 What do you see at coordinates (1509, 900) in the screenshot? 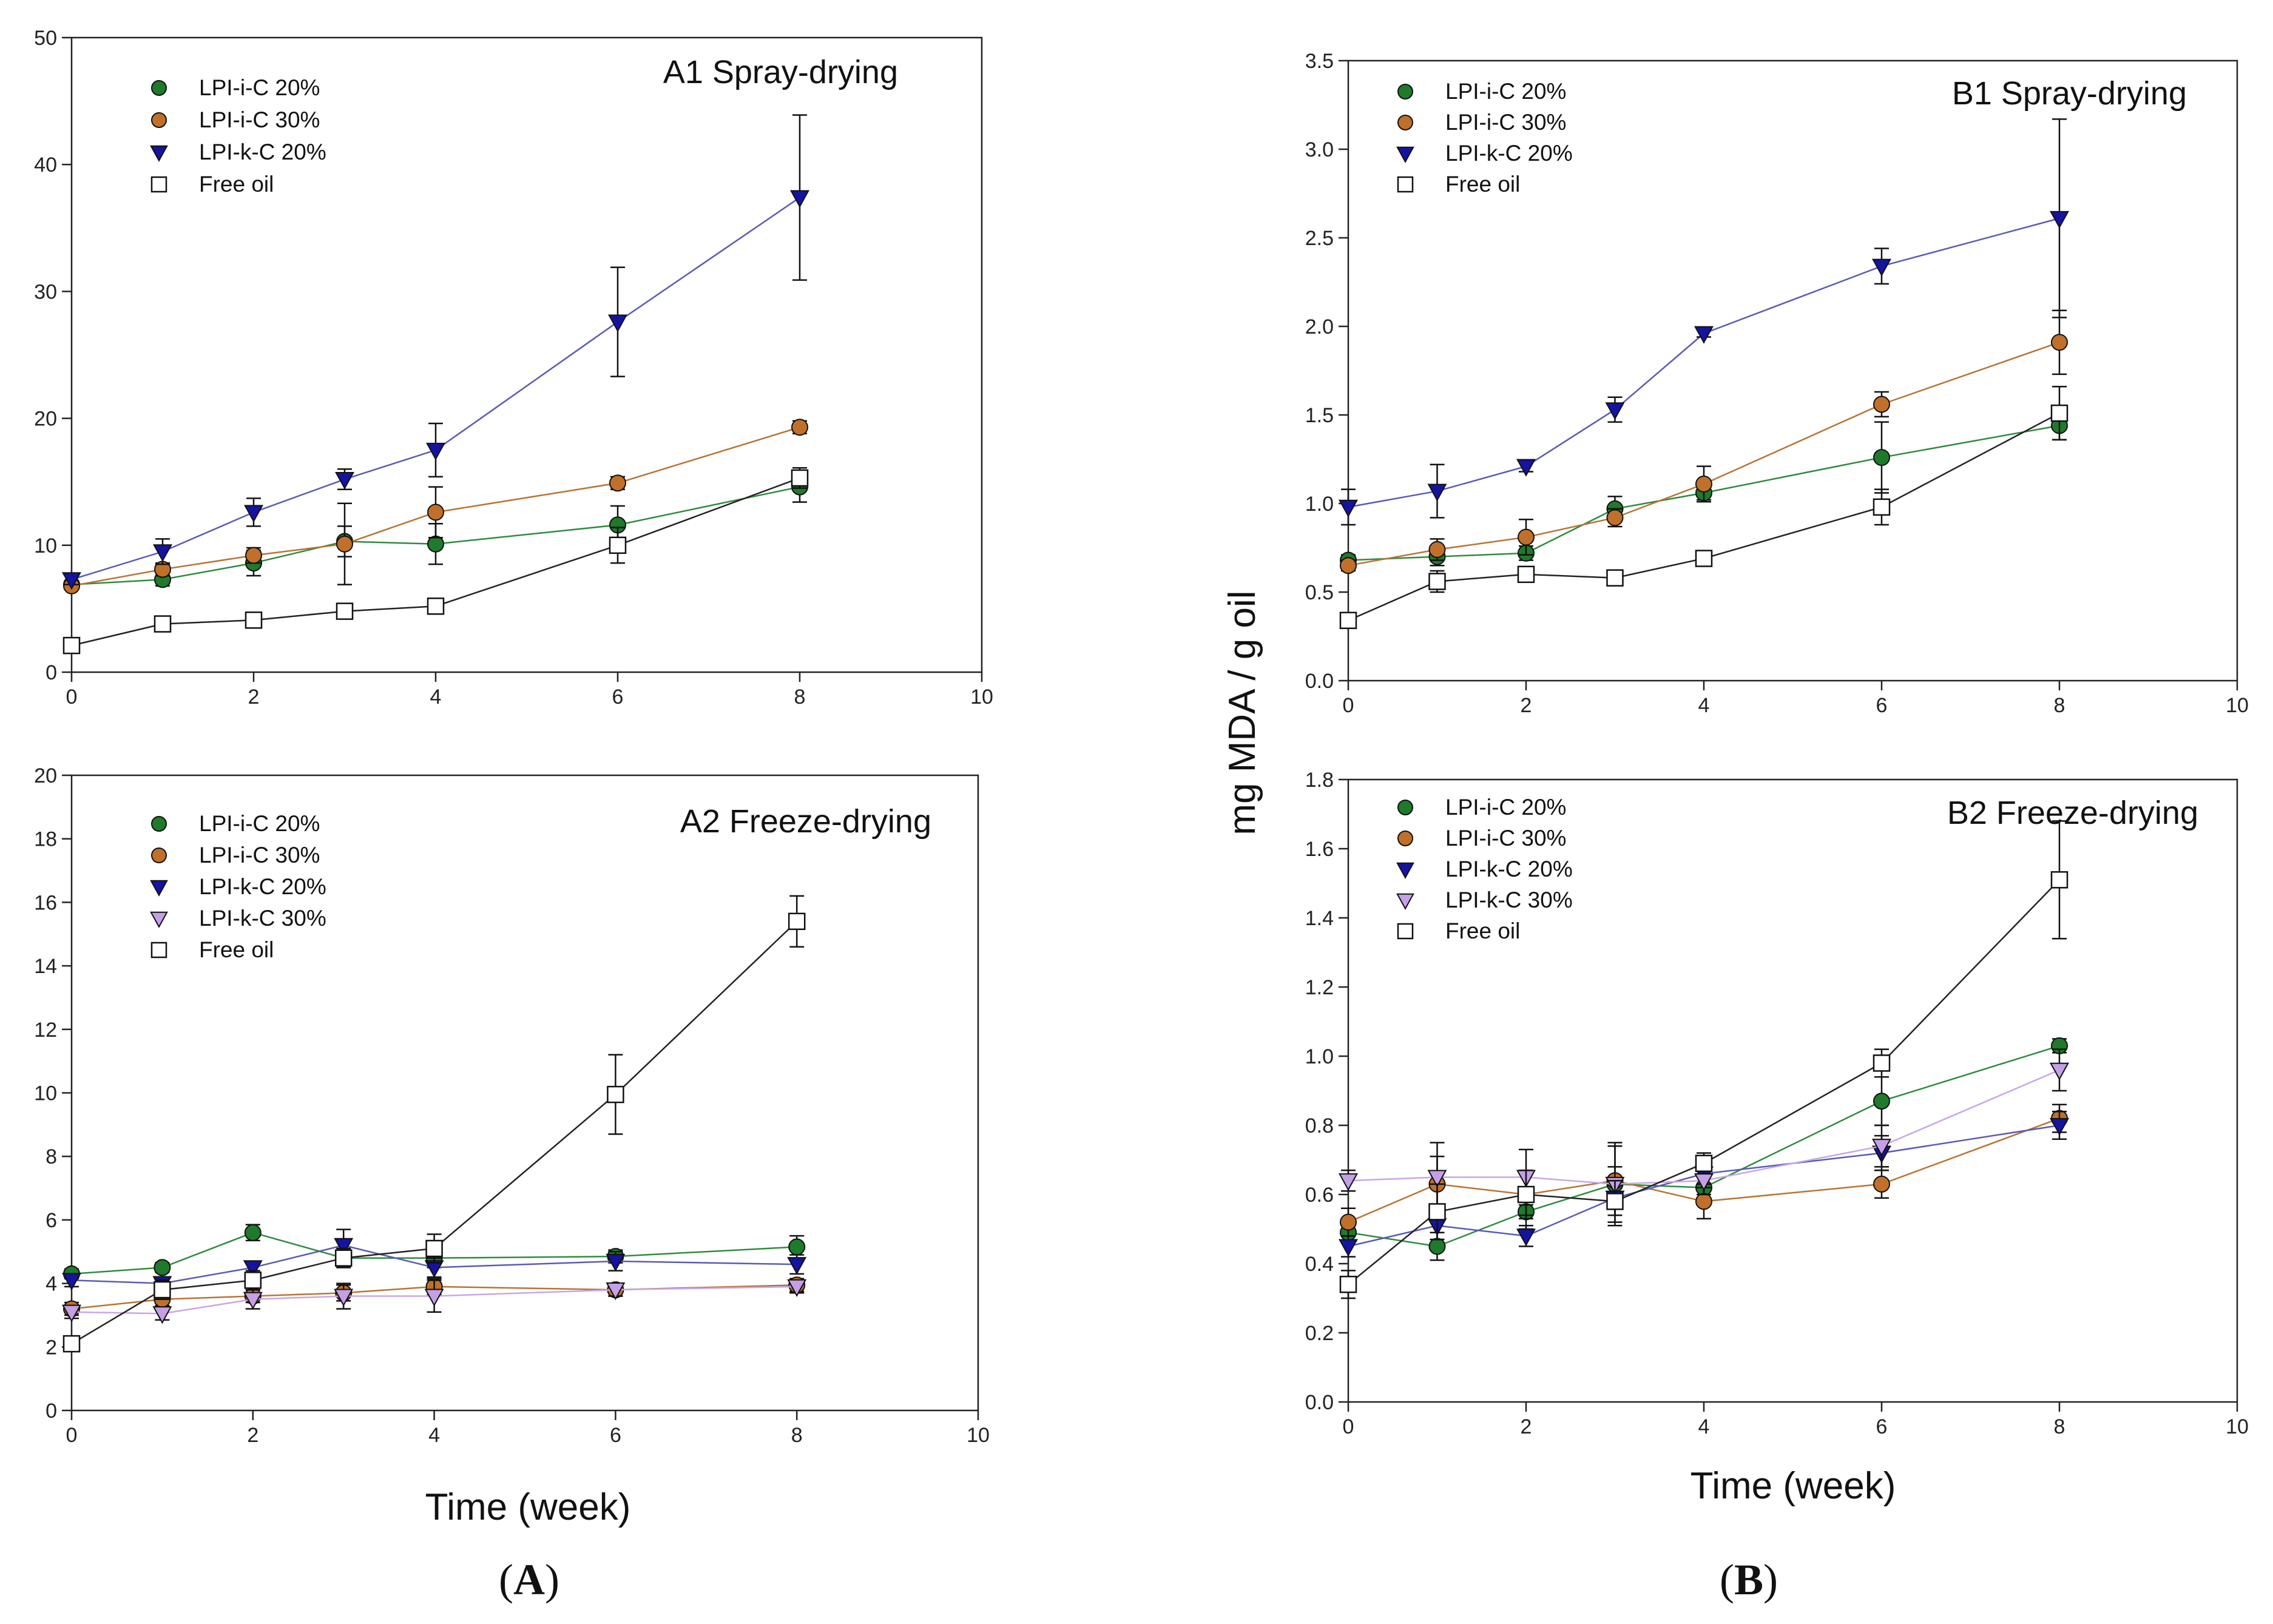
I see `legend-label-lpi-k-c-30: LPI-k-C 30%` at bounding box center [1509, 900].